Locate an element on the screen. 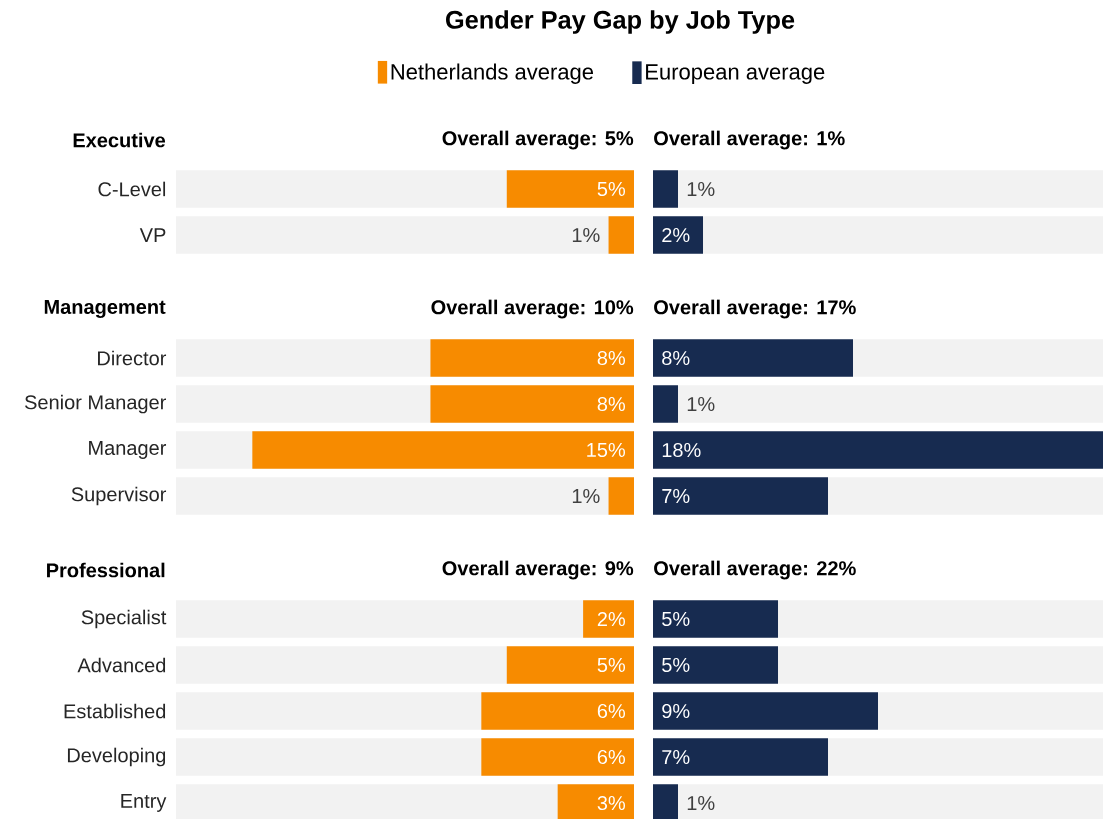 This screenshot has height=819, width=1103. text: Overall average: 22% is located at coordinates (755, 570).